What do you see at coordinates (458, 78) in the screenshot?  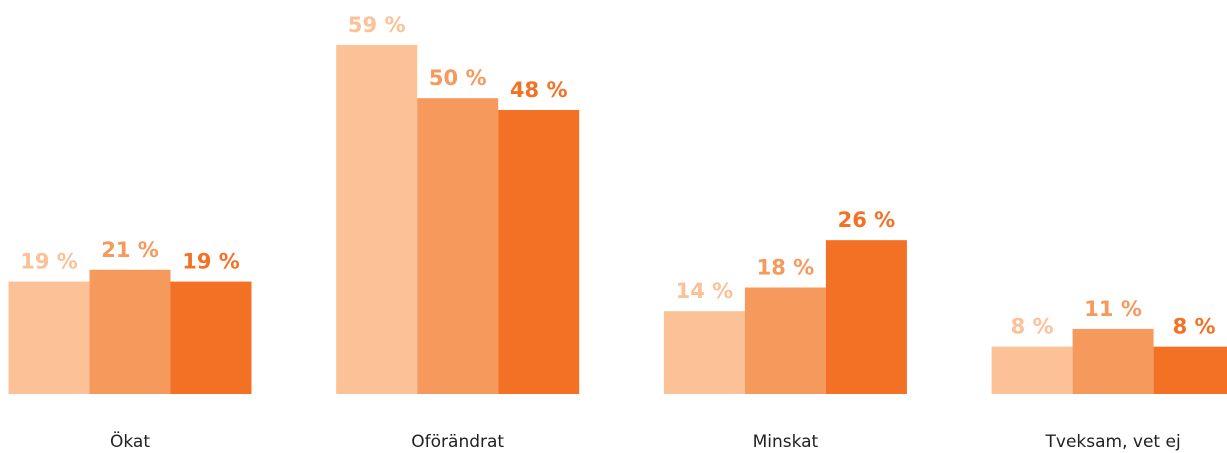 I see `value-label: 50 %` at bounding box center [458, 78].